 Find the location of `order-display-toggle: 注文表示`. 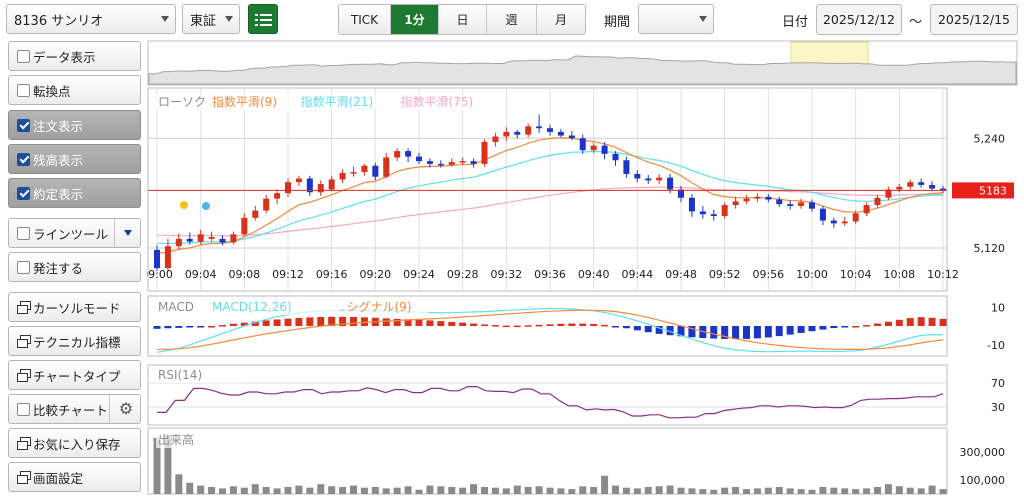

order-display-toggle: 注文表示 is located at coordinates (74, 125).